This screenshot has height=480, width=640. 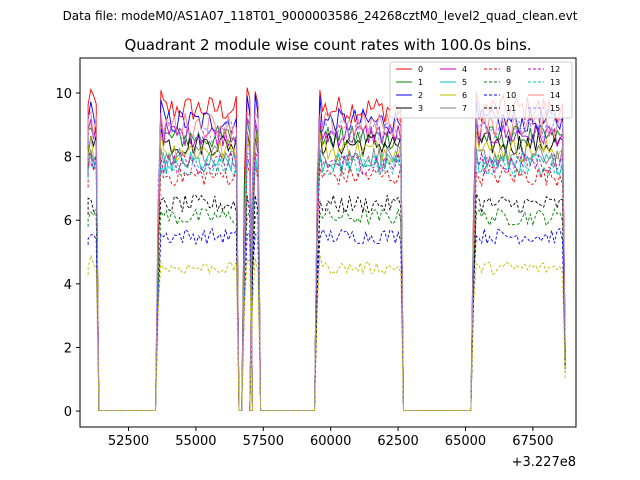 What do you see at coordinates (330, 441) in the screenshot?
I see `x-tick-label: 60000` at bounding box center [330, 441].